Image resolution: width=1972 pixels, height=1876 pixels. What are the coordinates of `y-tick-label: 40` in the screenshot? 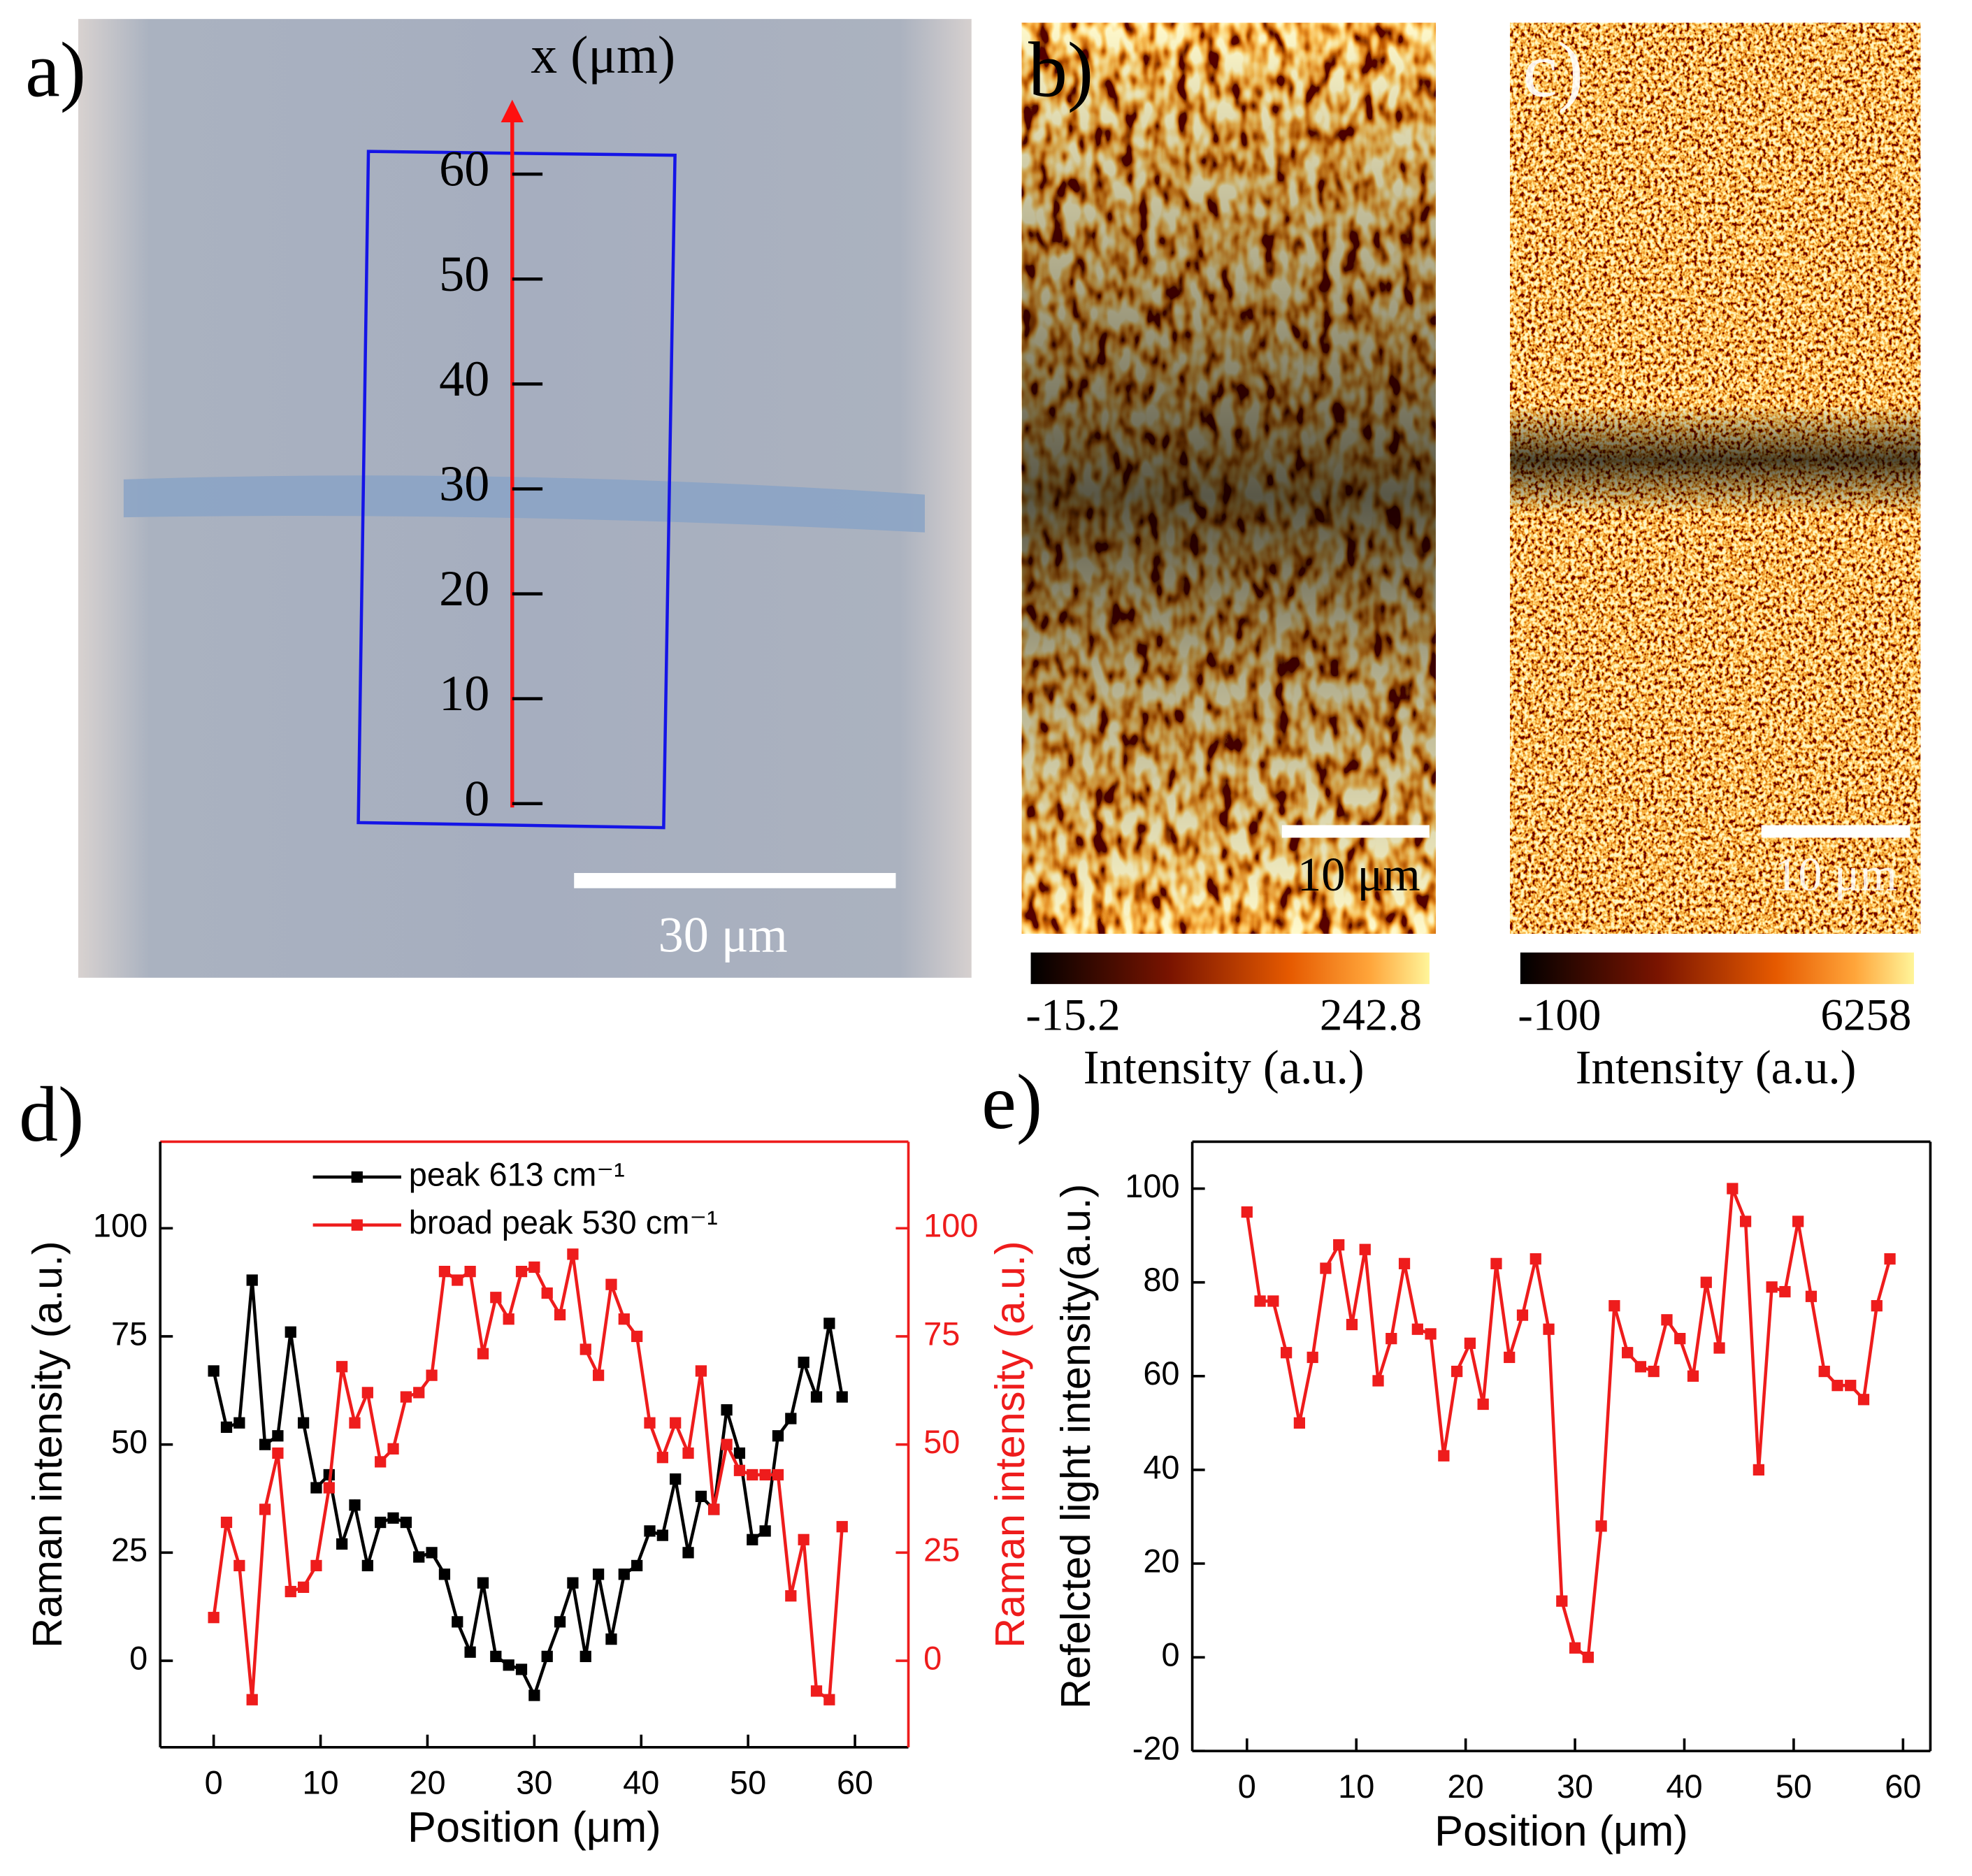 It's located at (1161, 1467).